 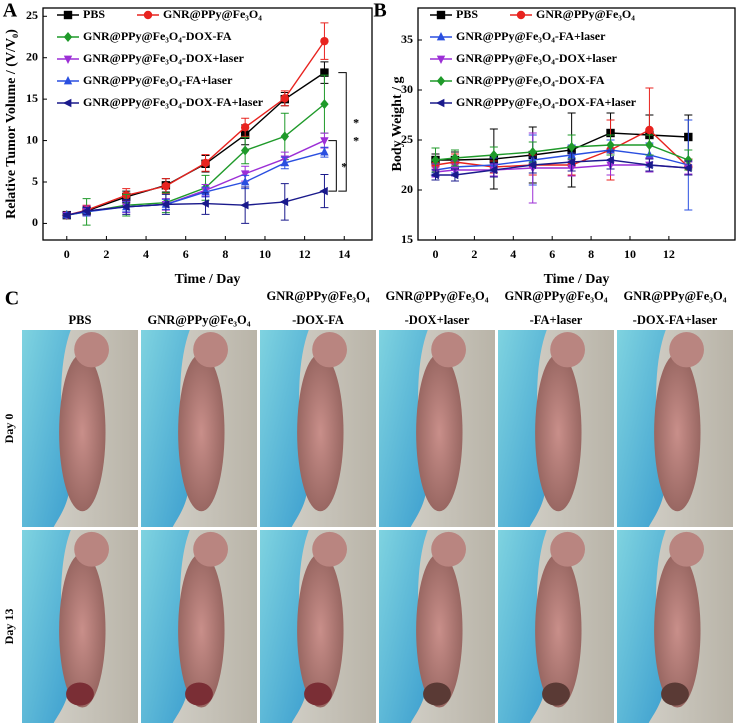 What do you see at coordinates (675, 320) in the screenshot?
I see `column-header: -DOX-FA+laser` at bounding box center [675, 320].